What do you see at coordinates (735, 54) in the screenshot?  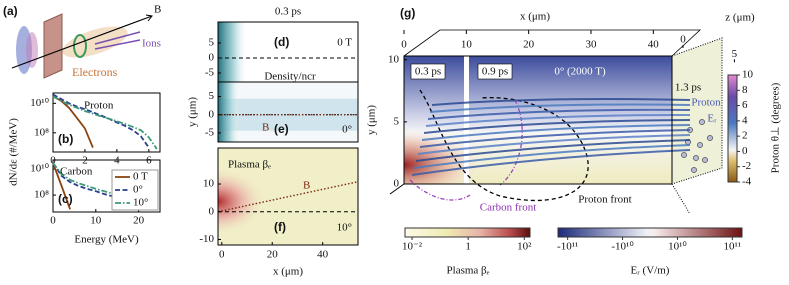 I see `z-tick-label: 5` at bounding box center [735, 54].